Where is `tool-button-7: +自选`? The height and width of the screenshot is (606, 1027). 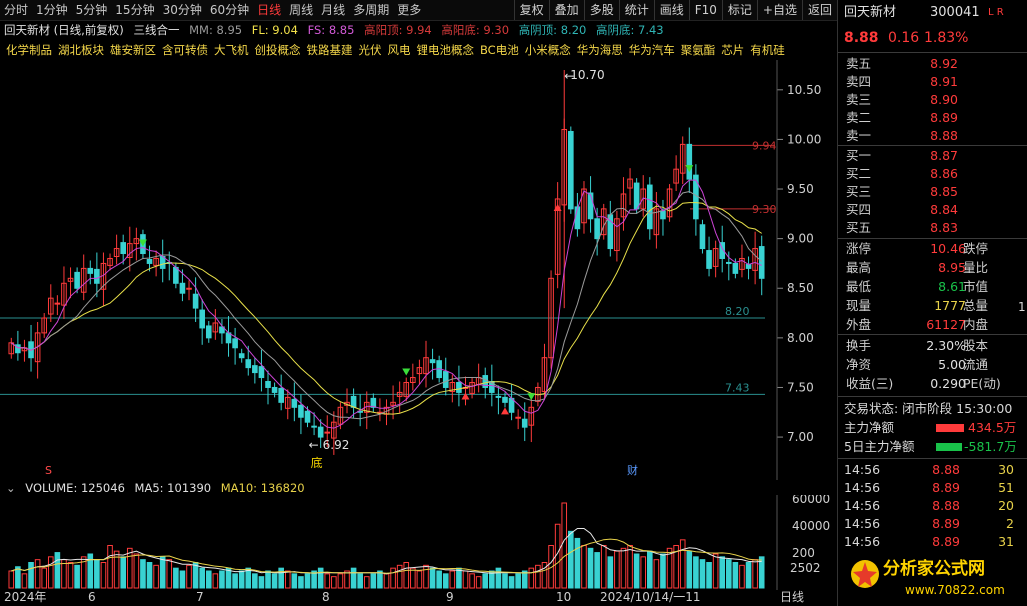
tool-button-7: +自选 is located at coordinates (779, 10).